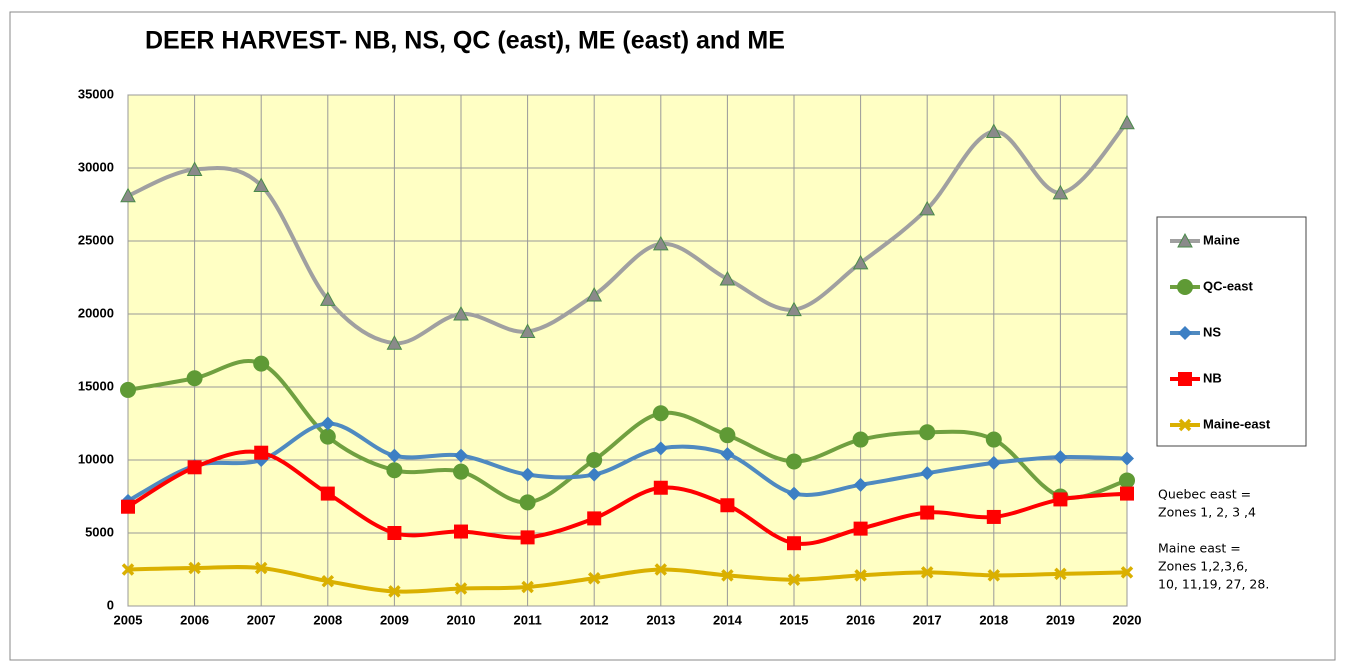 Image resolution: width=1347 pixels, height=665 pixels. I want to click on y-tick-label: 5000, so click(99, 531).